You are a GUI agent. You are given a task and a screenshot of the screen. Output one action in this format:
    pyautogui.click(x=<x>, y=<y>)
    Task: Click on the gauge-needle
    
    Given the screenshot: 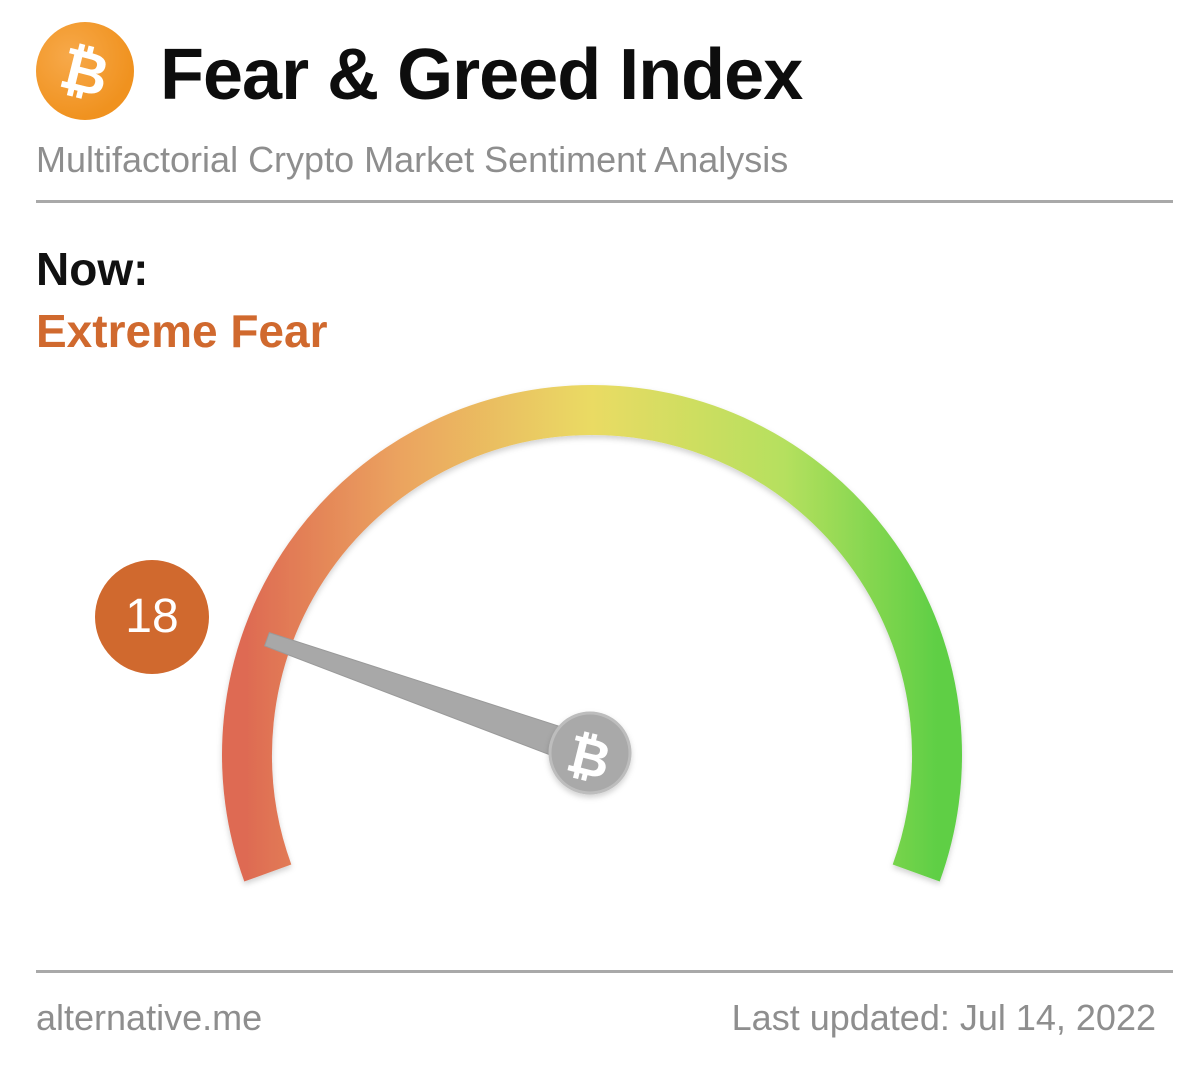 What is the action you would take?
    pyautogui.click(x=430, y=700)
    